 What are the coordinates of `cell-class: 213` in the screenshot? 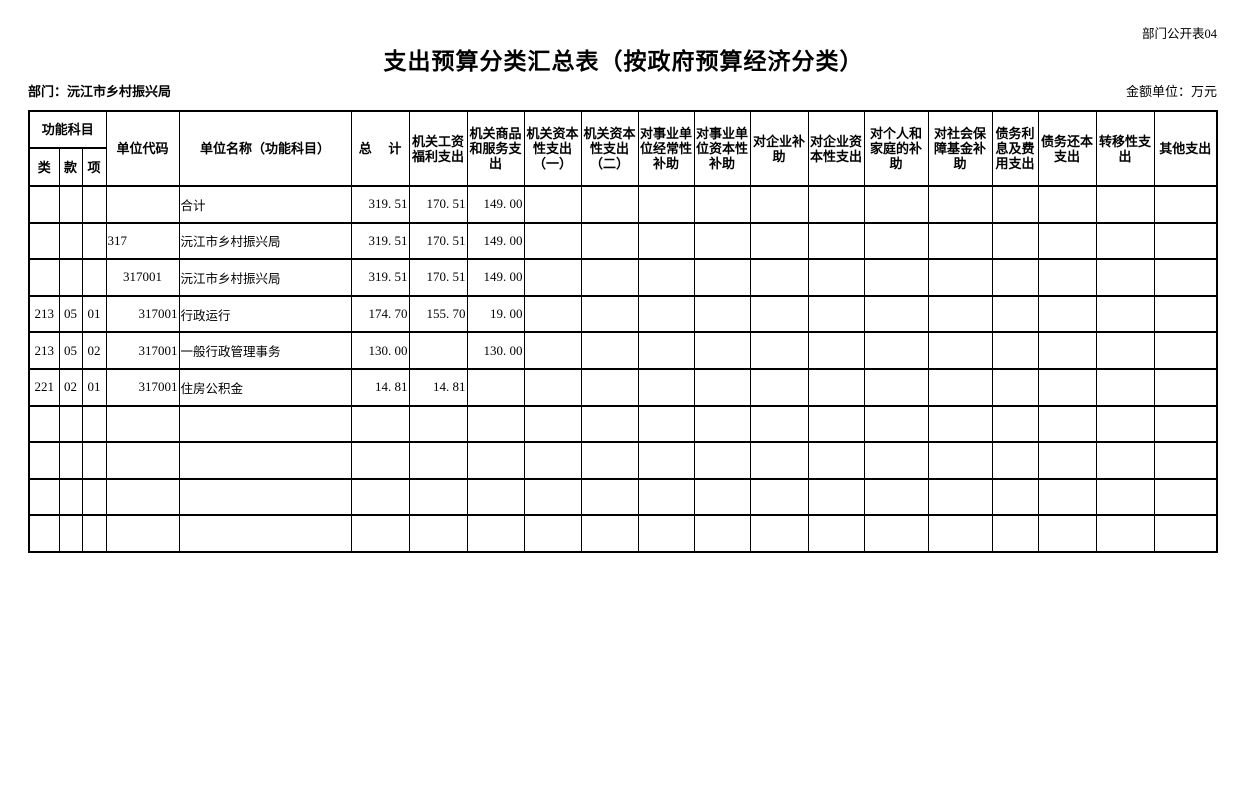 It's located at (44, 350).